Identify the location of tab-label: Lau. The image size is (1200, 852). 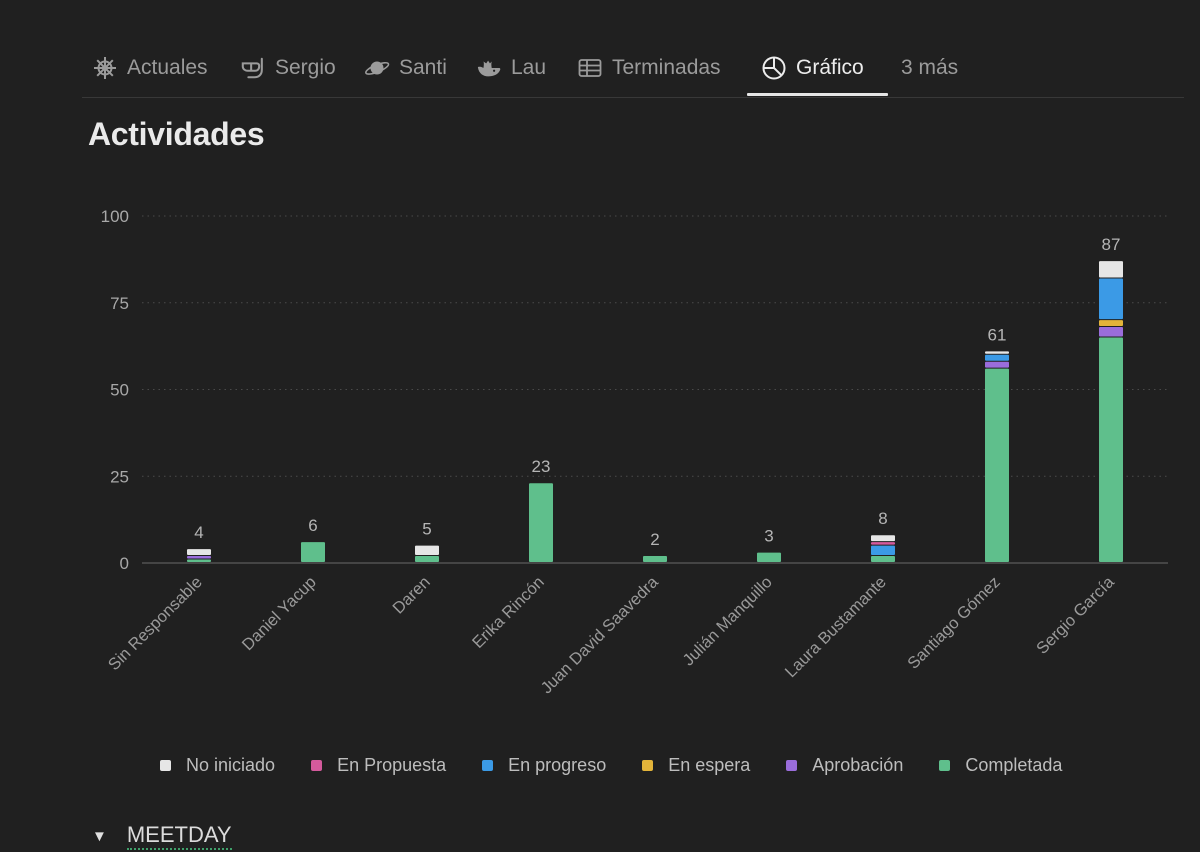
(529, 67).